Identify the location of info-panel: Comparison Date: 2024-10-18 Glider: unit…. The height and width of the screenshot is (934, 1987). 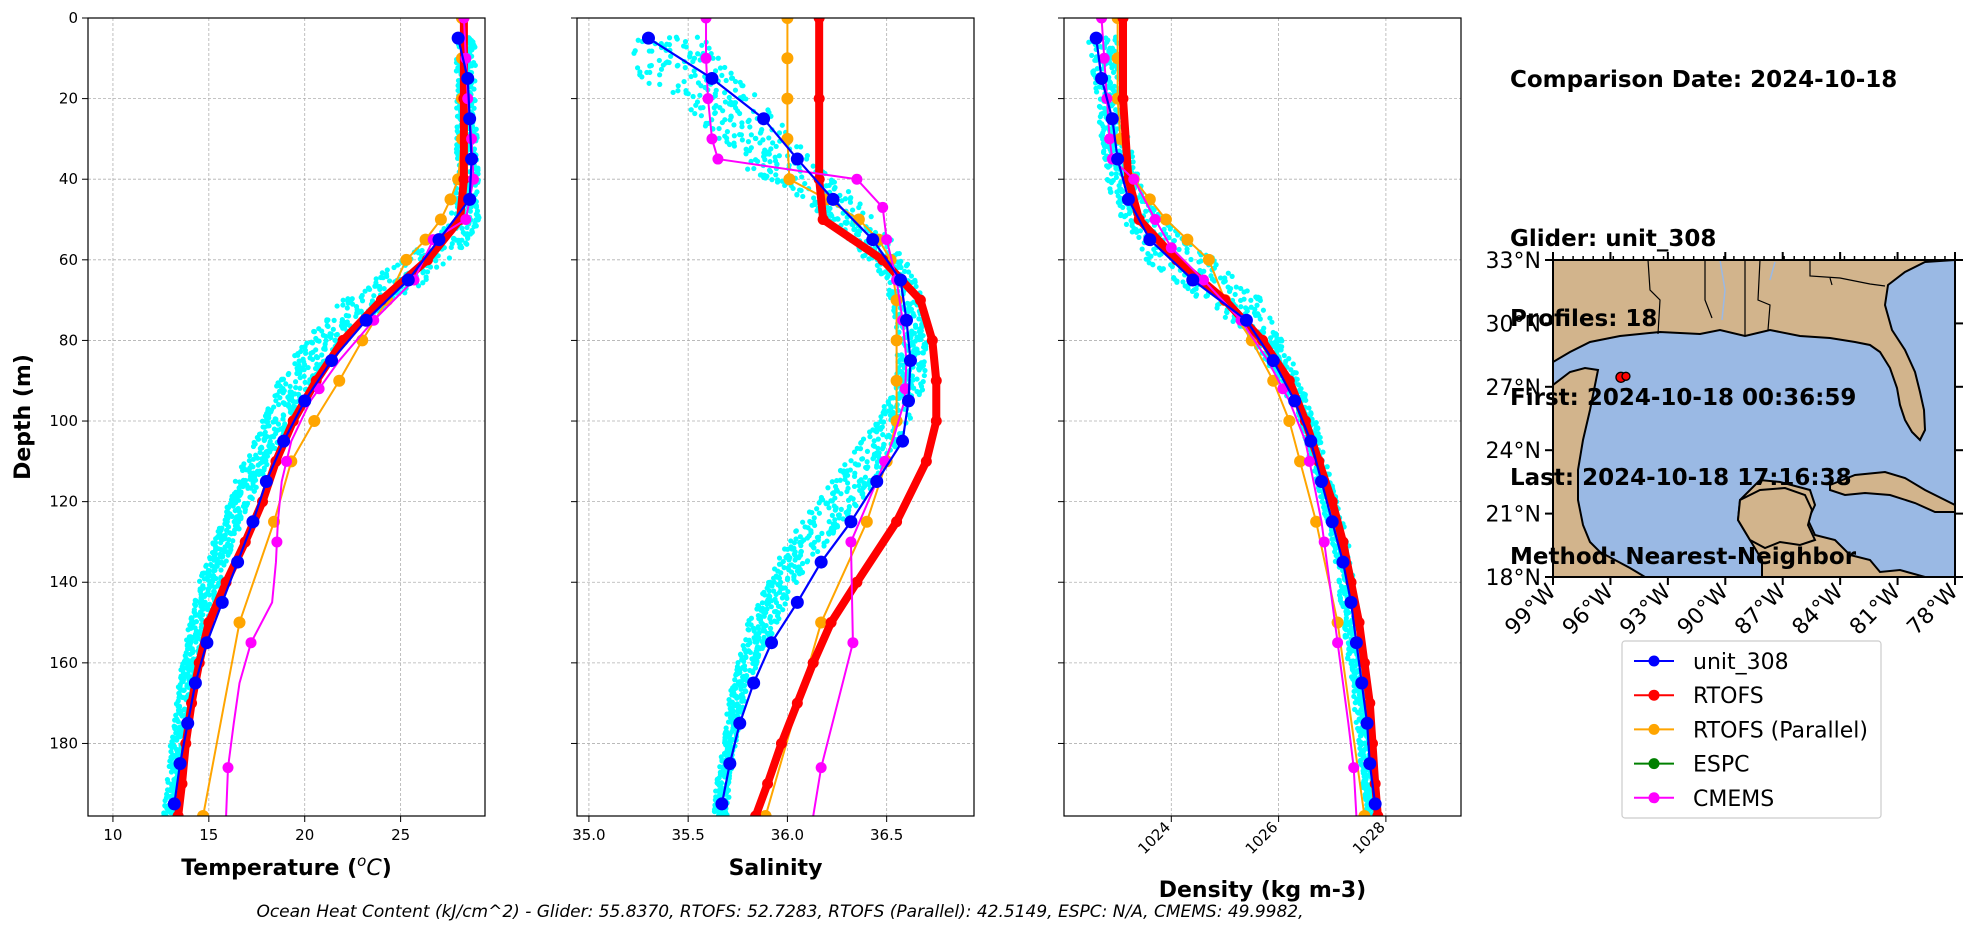
(1703, 305).